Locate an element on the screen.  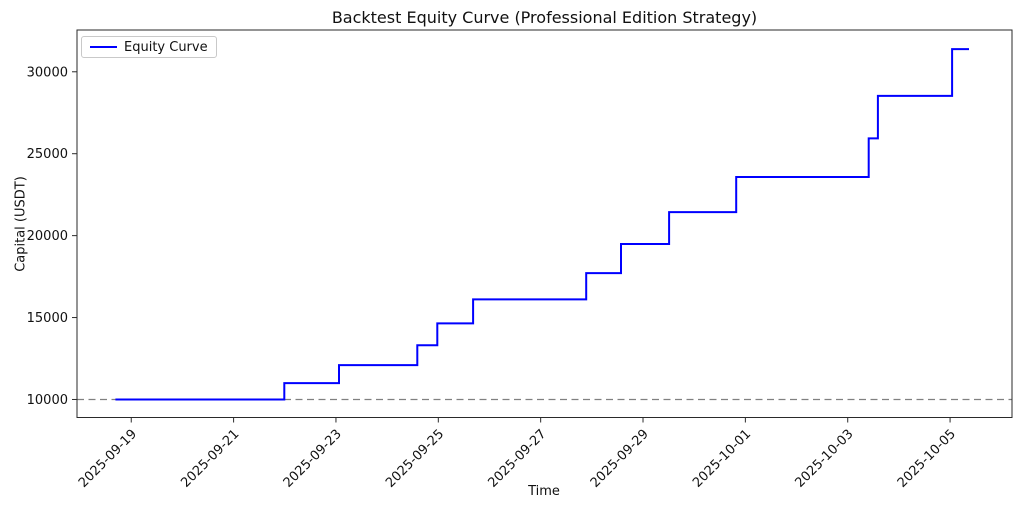
x-tick-label: 2025-10-03 is located at coordinates (825, 459).